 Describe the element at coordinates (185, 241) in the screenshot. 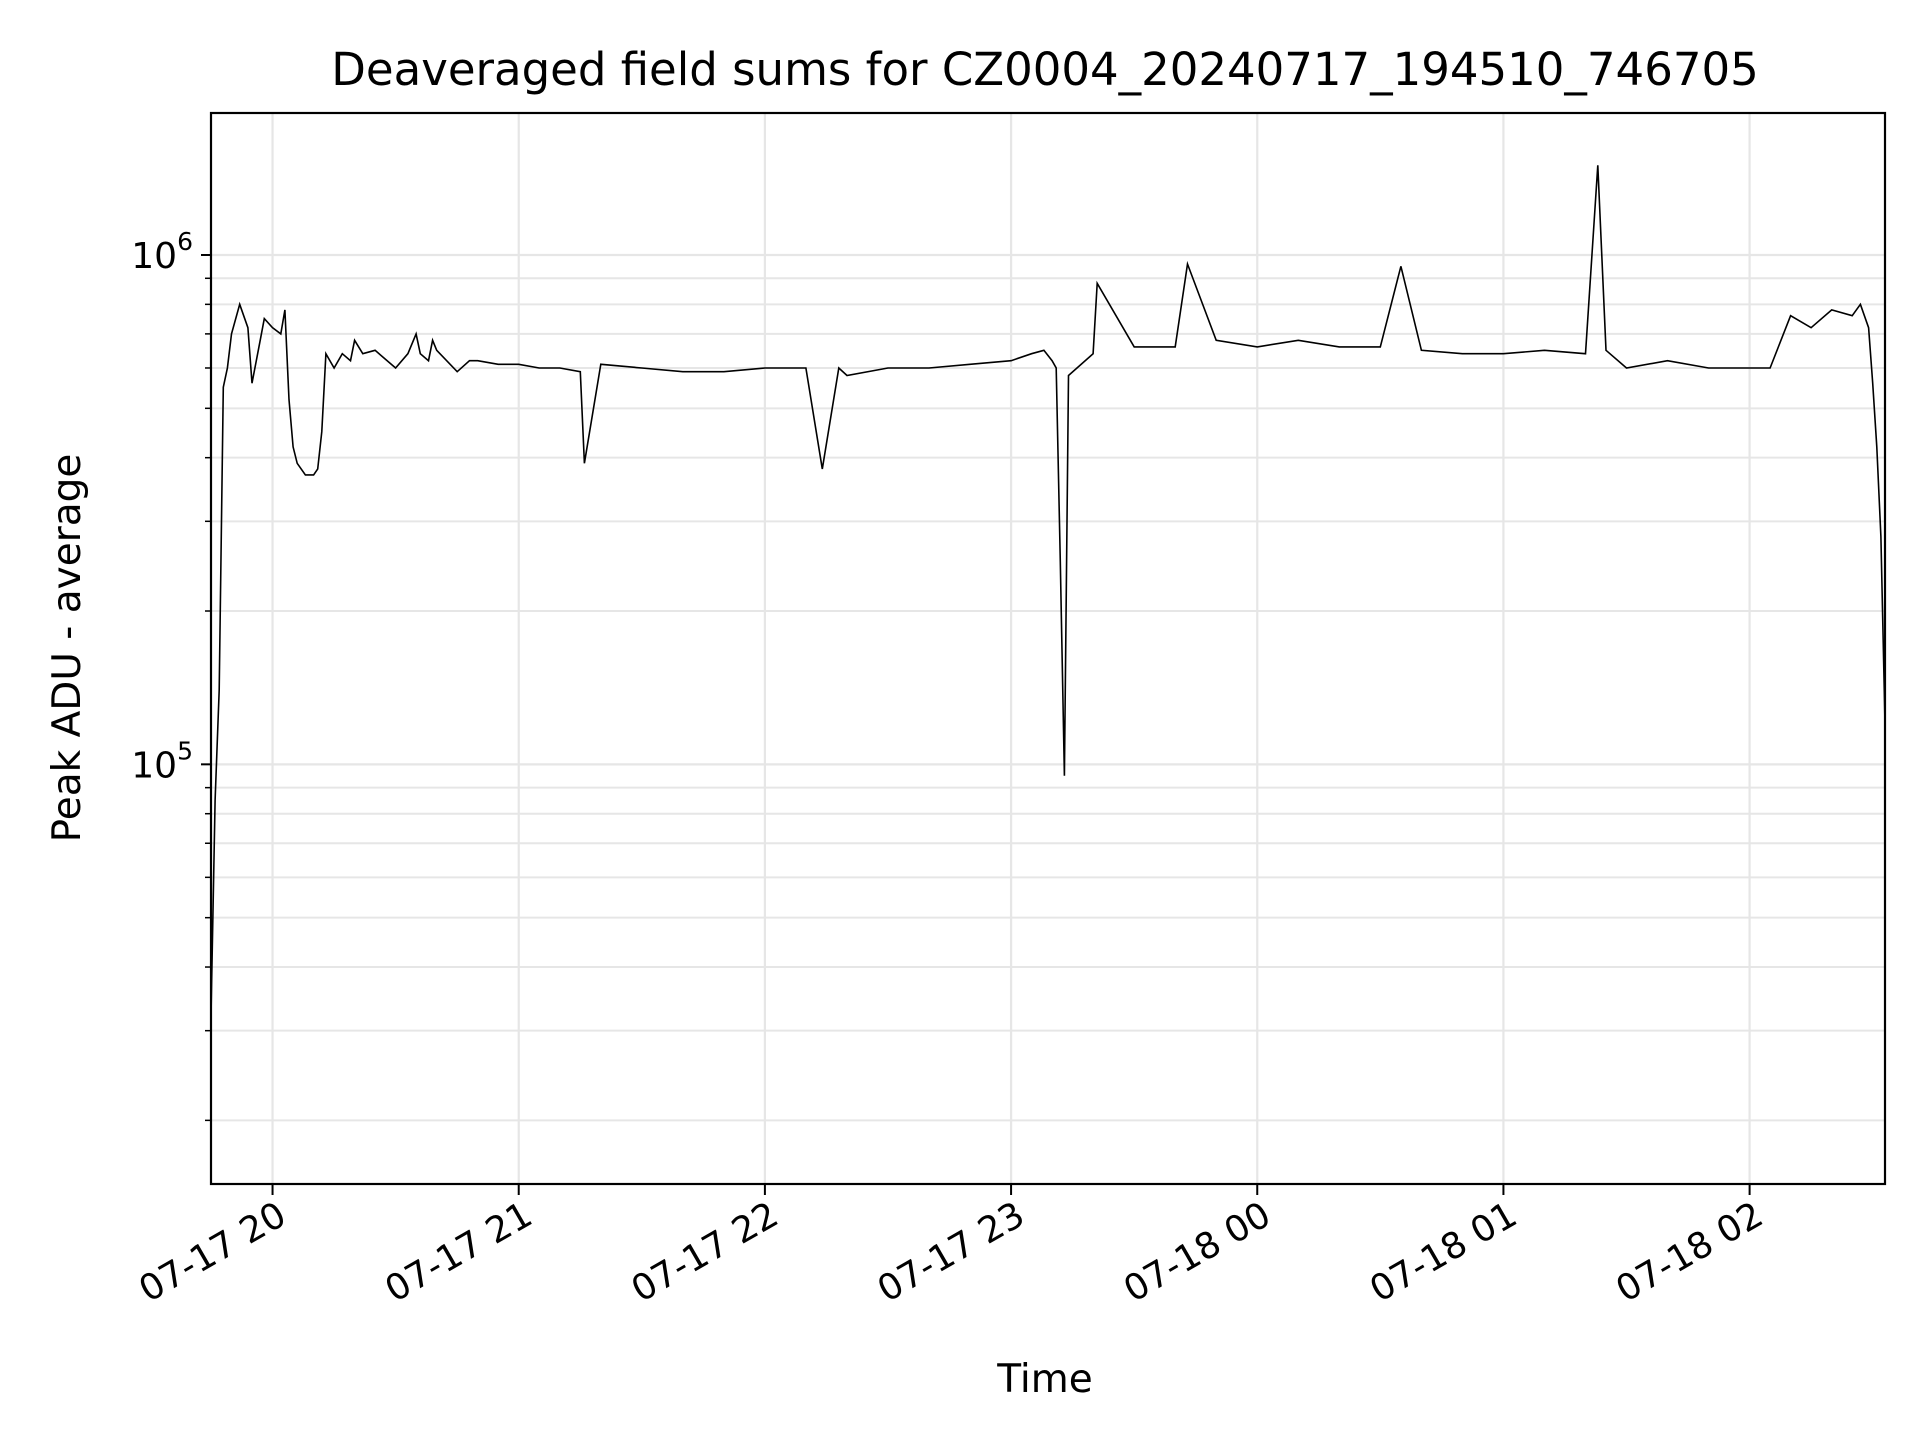

I see `y-tick-exponent: 6` at that location.